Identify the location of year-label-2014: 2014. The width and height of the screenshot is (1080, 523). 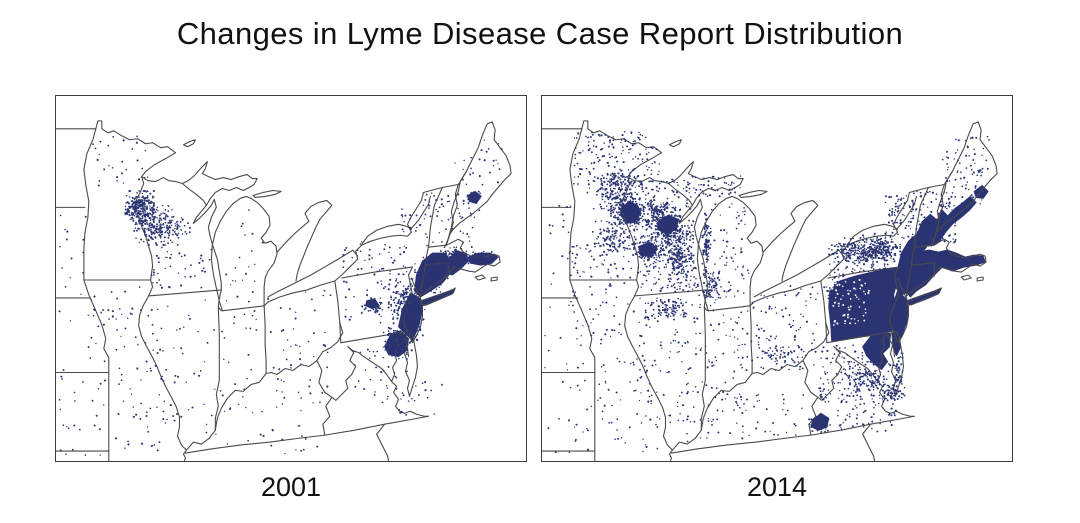
(777, 487).